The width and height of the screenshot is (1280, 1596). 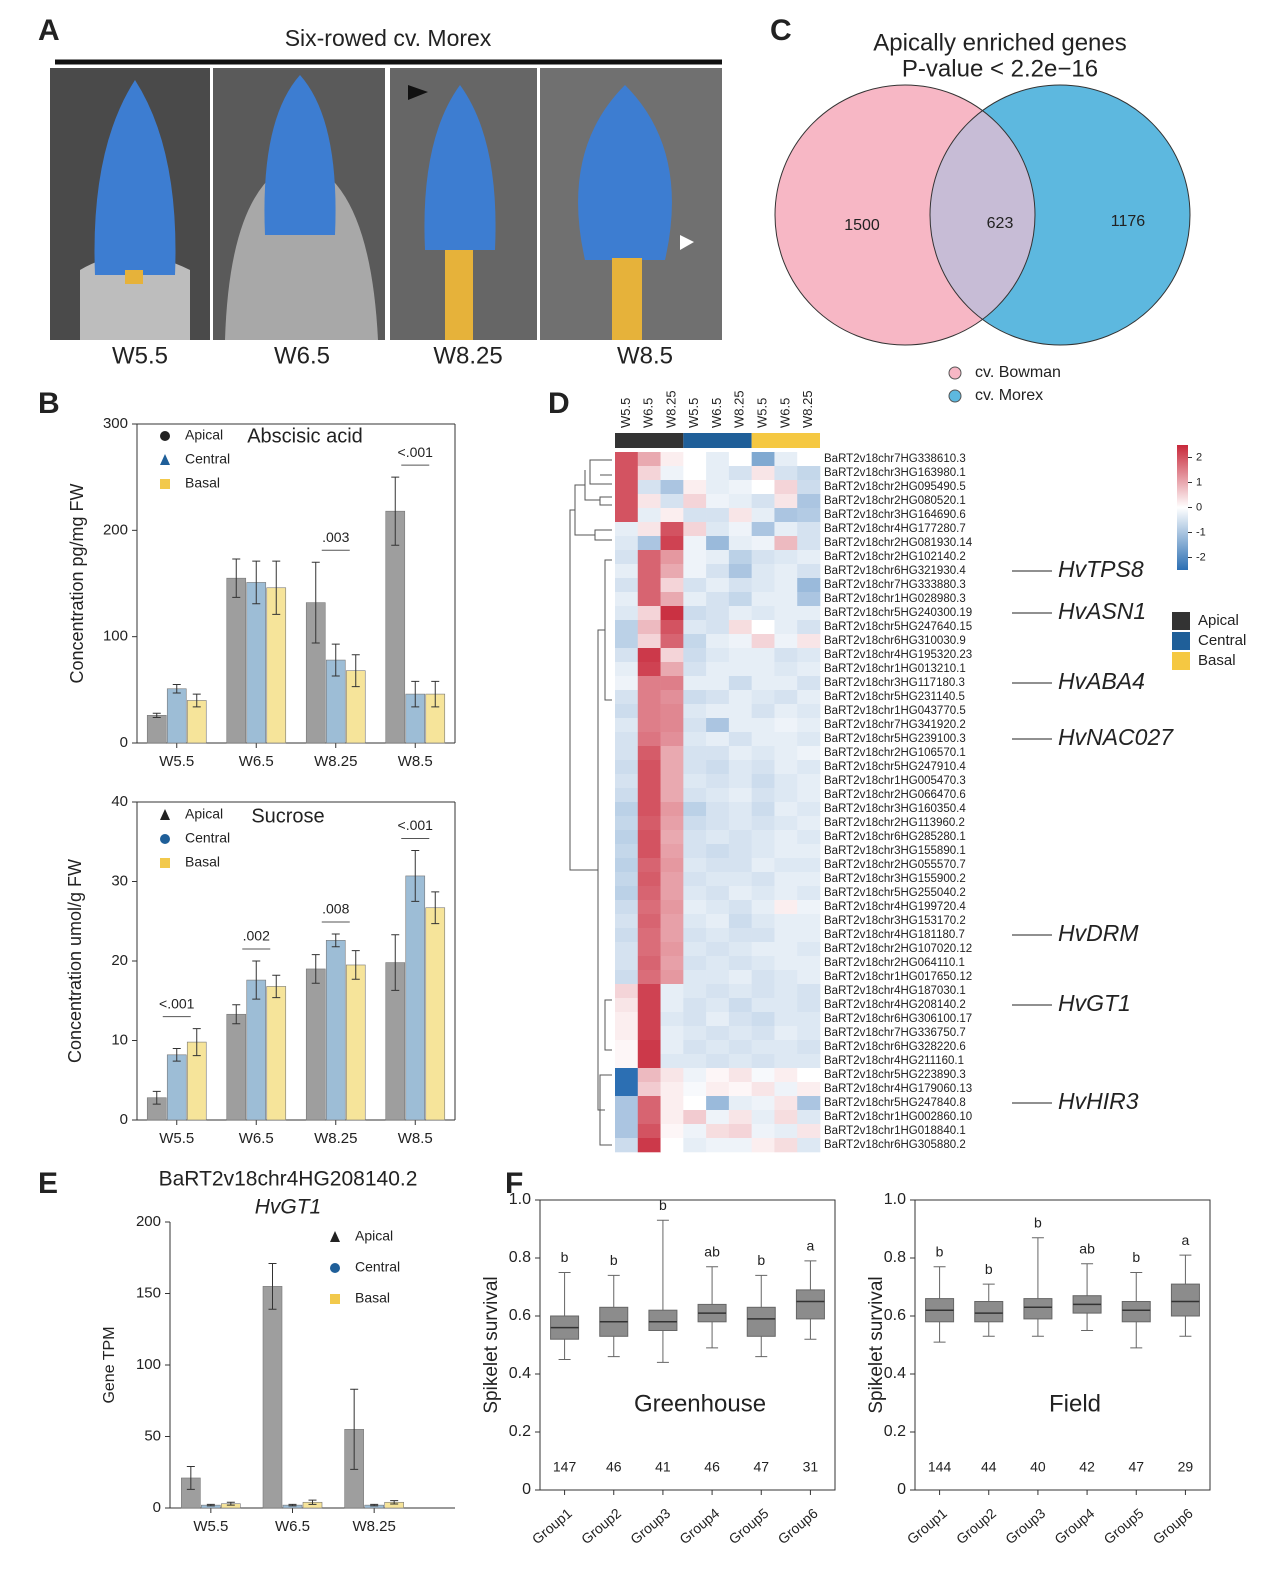 I want to click on x-tick-label: W5.5, so click(x=176, y=1138).